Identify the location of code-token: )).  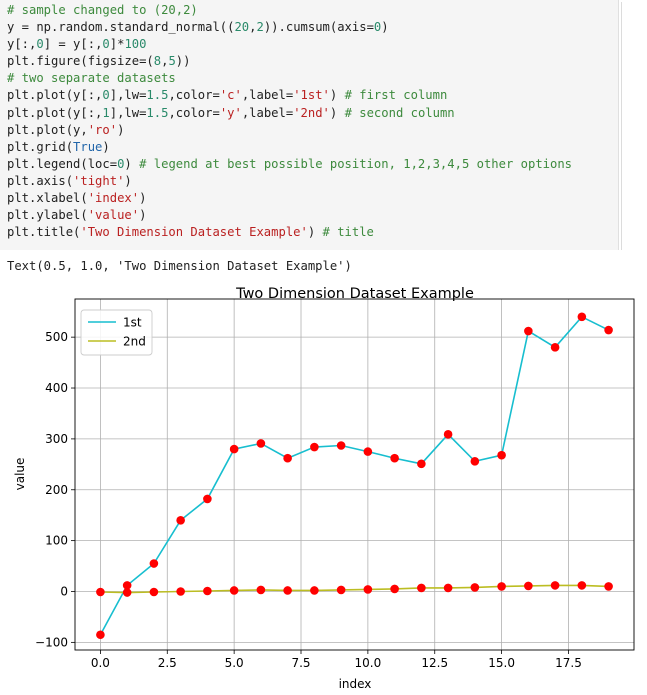
(183, 61).